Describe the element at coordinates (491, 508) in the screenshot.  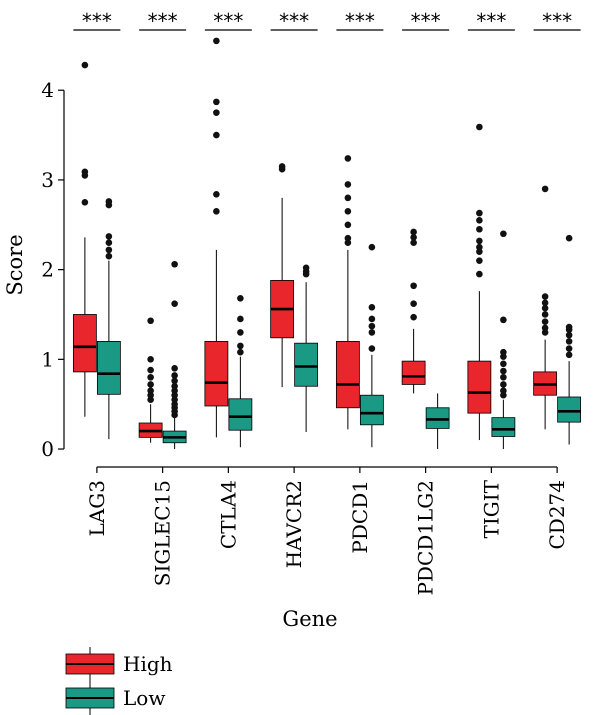
I see `x-tick-label-tigit: TIGIT` at that location.